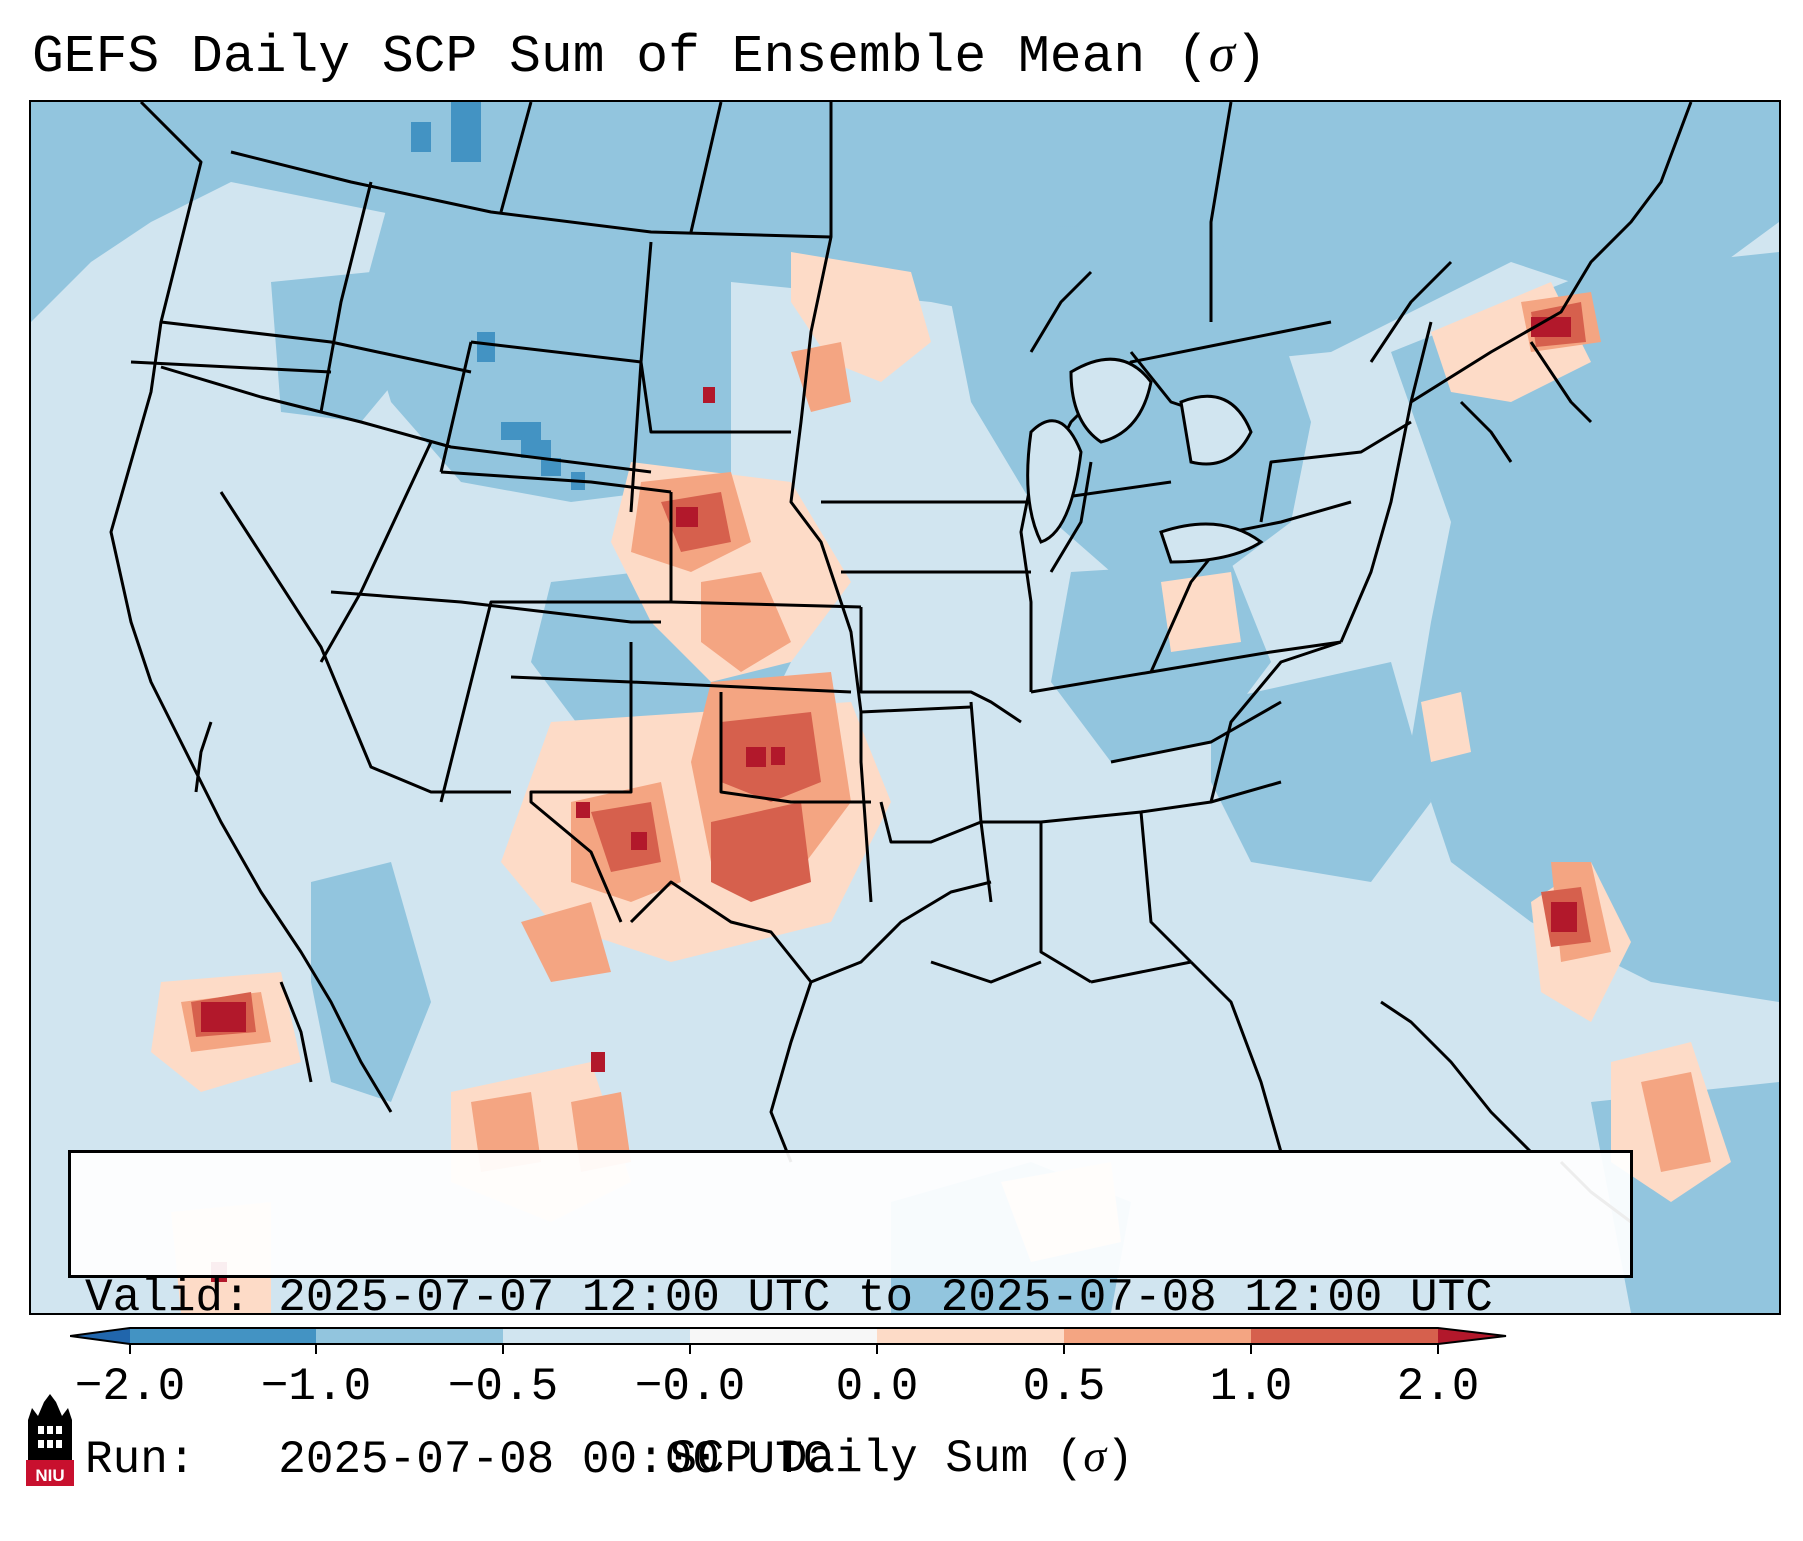  Describe the element at coordinates (100, 1336) in the screenshot. I see `colorbar-extend-low` at that location.